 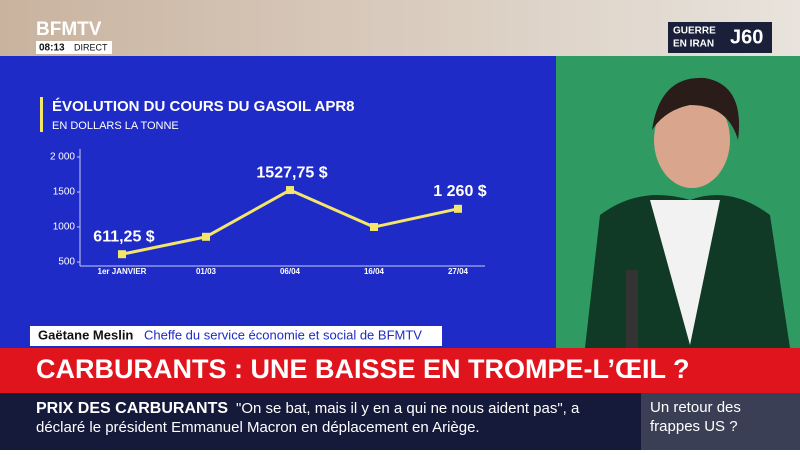 What do you see at coordinates (206, 271) in the screenshot?
I see `x-tick-label: 01/03` at bounding box center [206, 271].